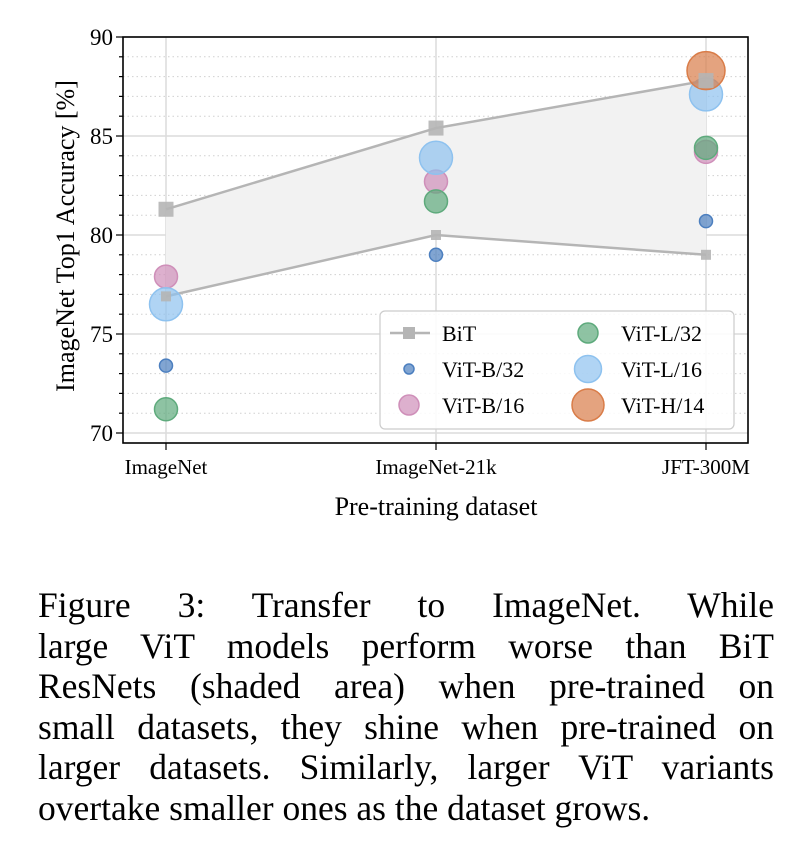  I want to click on legend-box, so click(557, 370).